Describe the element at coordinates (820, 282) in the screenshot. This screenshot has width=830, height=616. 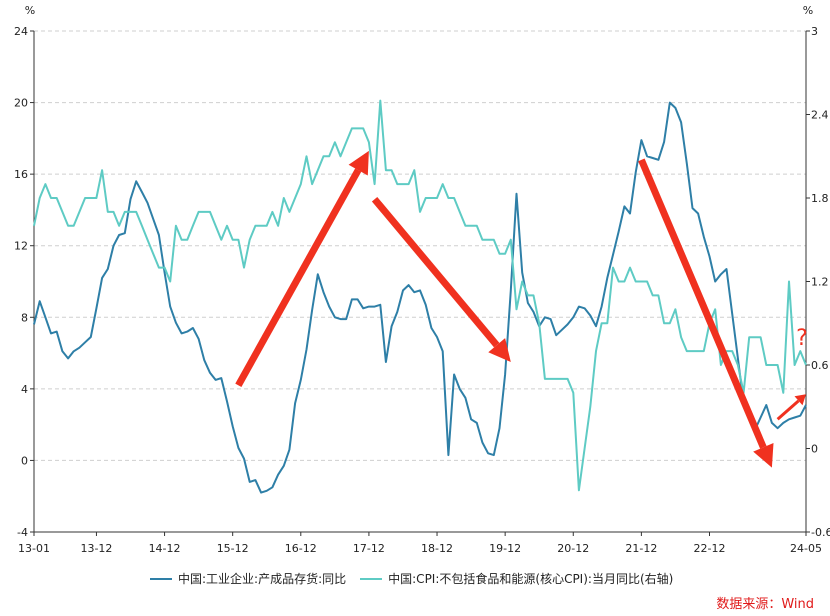
I see `y-right-tick-label: 1.2` at that location.